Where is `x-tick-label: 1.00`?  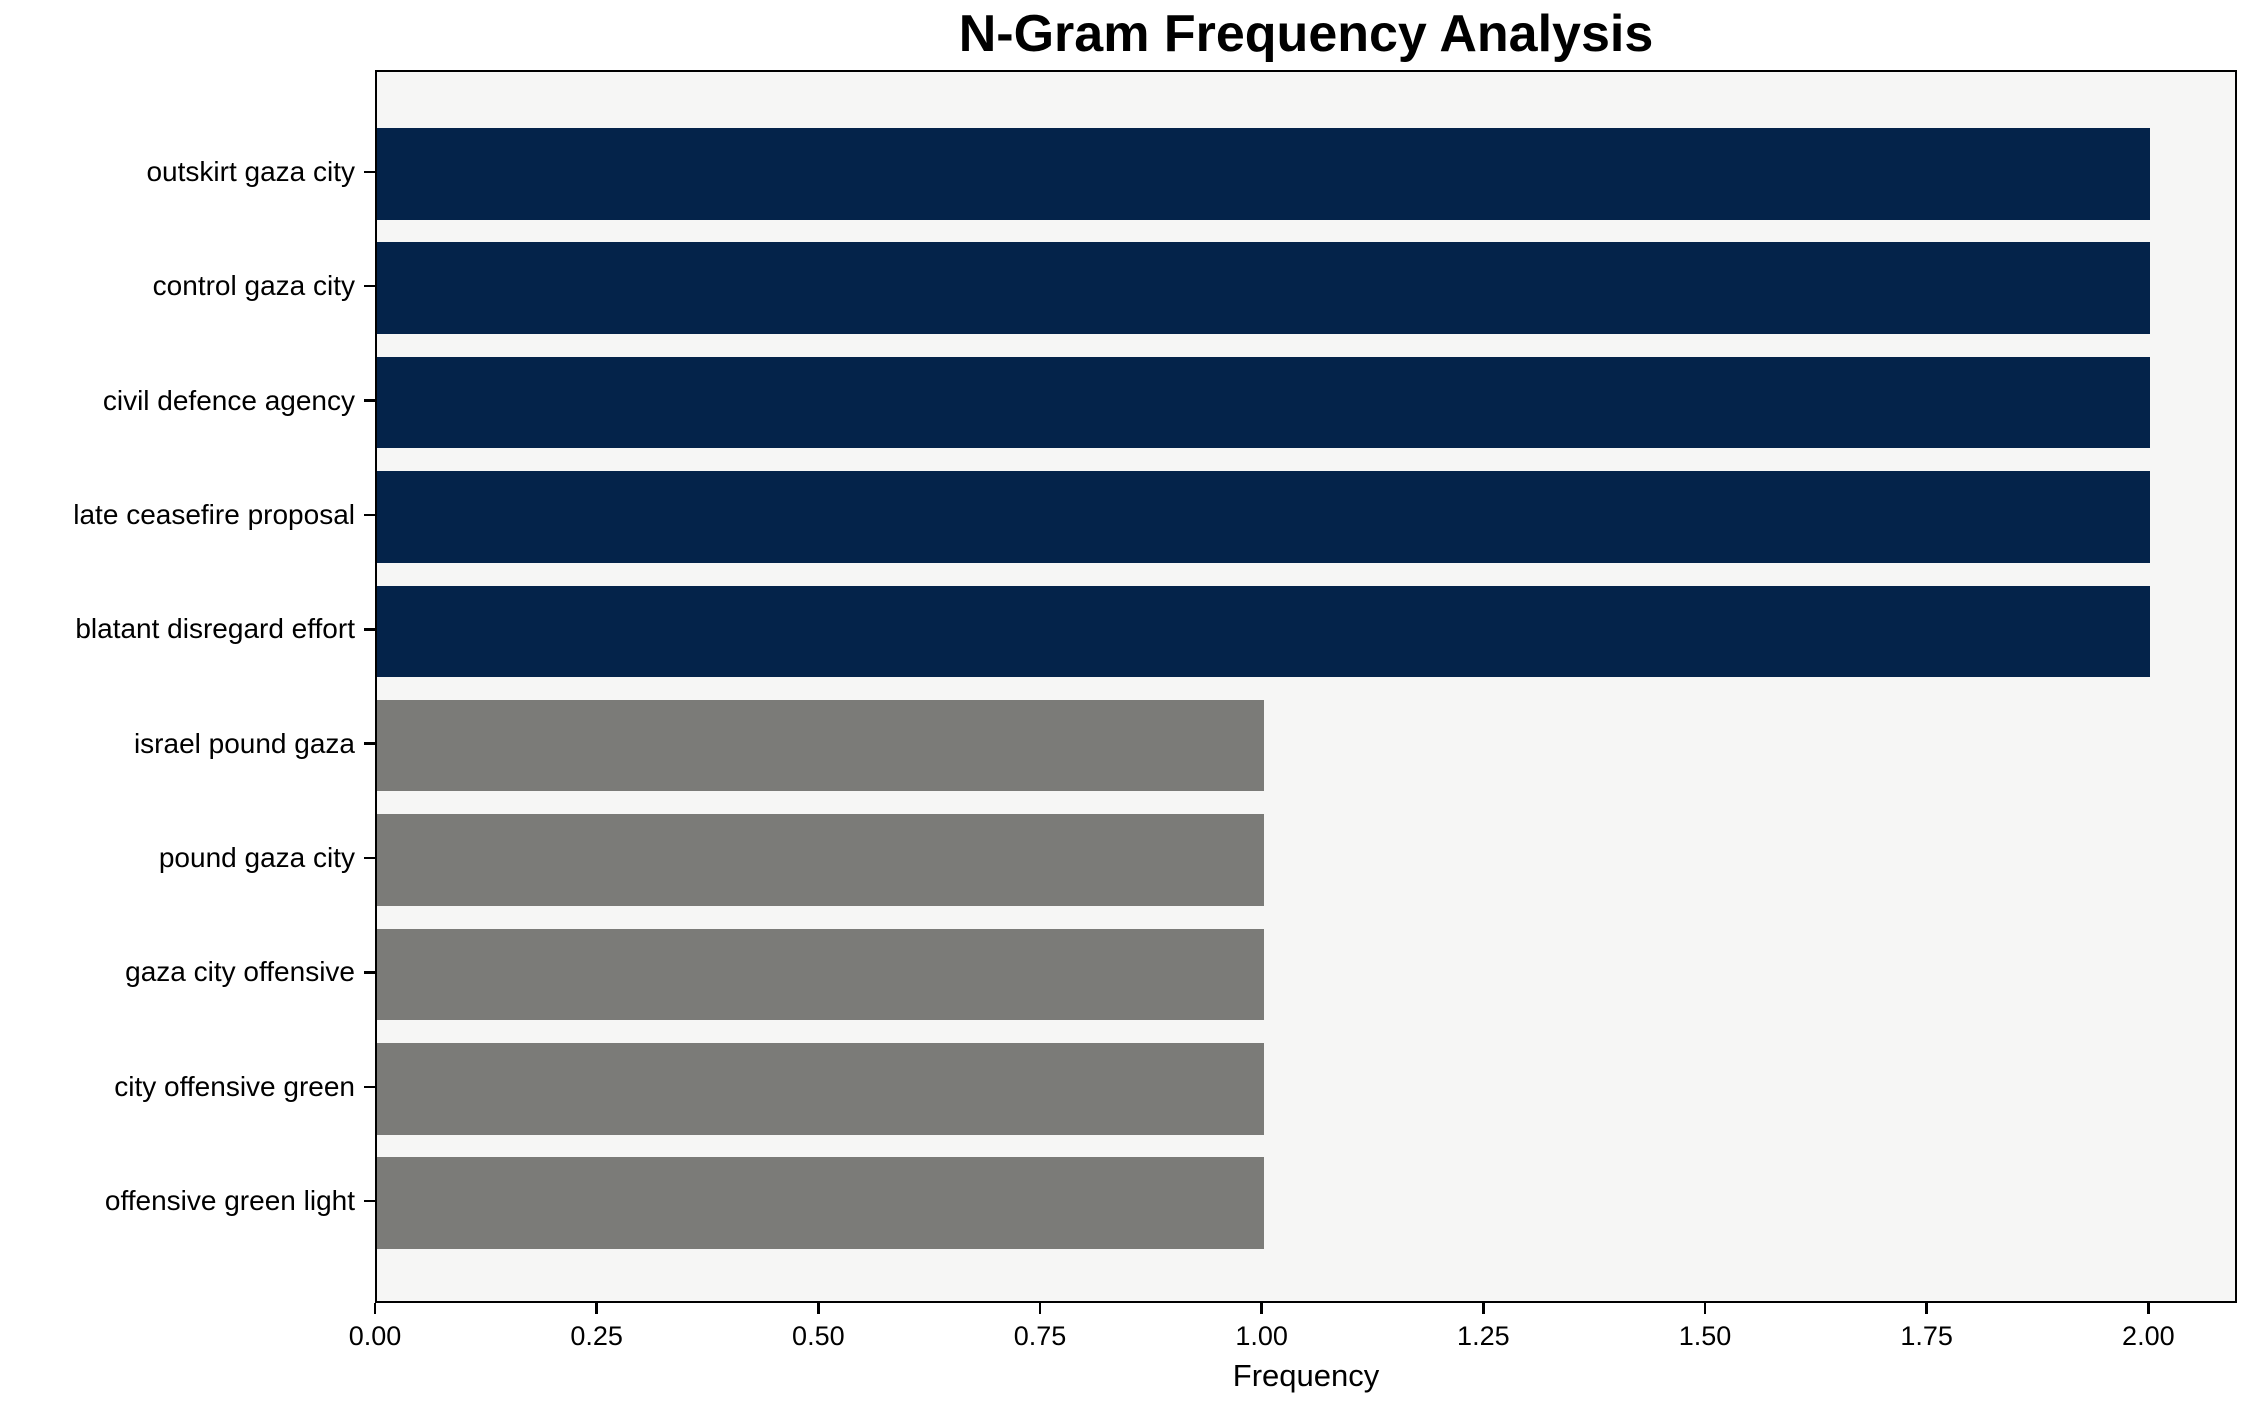
x-tick-label: 1.00 is located at coordinates (1261, 1336).